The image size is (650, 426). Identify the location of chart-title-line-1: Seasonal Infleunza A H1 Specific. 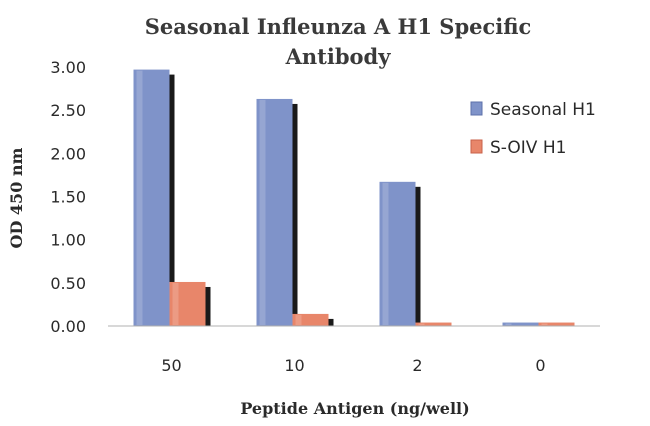
(338, 26).